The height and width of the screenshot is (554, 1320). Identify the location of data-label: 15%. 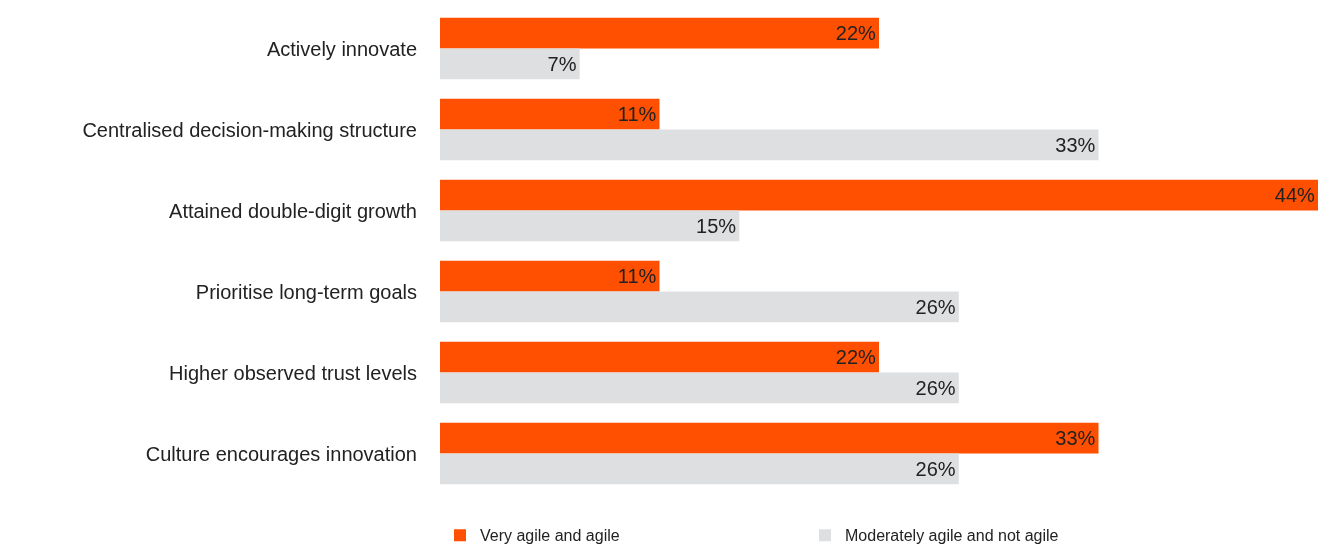
(716, 225).